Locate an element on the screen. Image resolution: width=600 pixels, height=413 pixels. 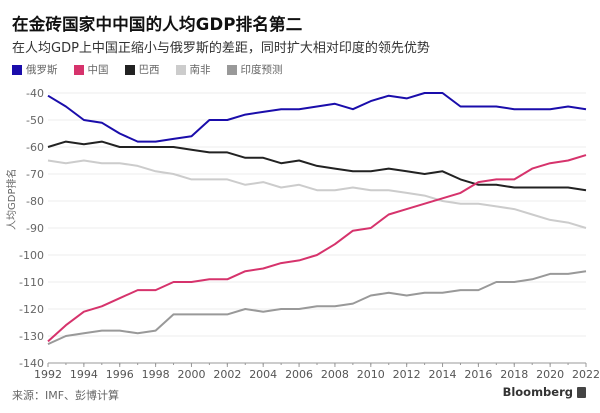
legend-item-russia: 俄罗斯 is located at coordinates (35, 69).